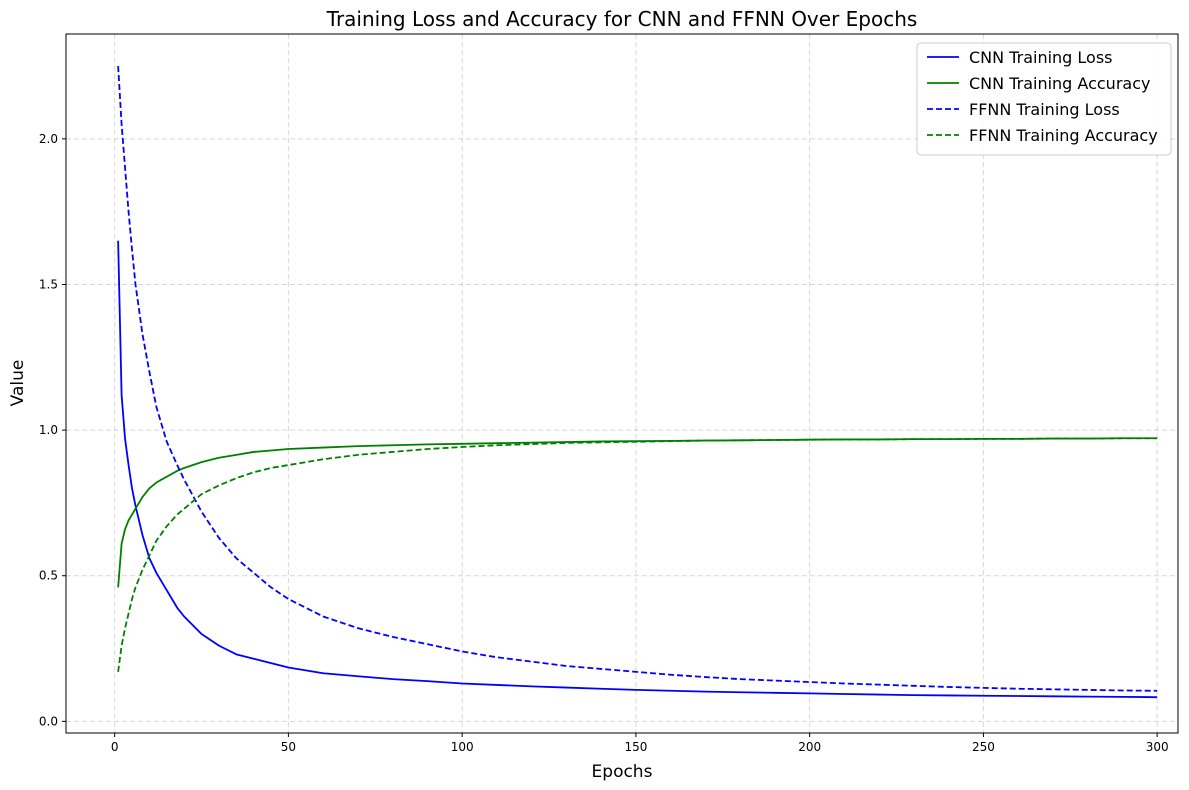 This screenshot has height=790, width=1189. I want to click on legend-label: FFNN Training Loss, so click(1044, 109).